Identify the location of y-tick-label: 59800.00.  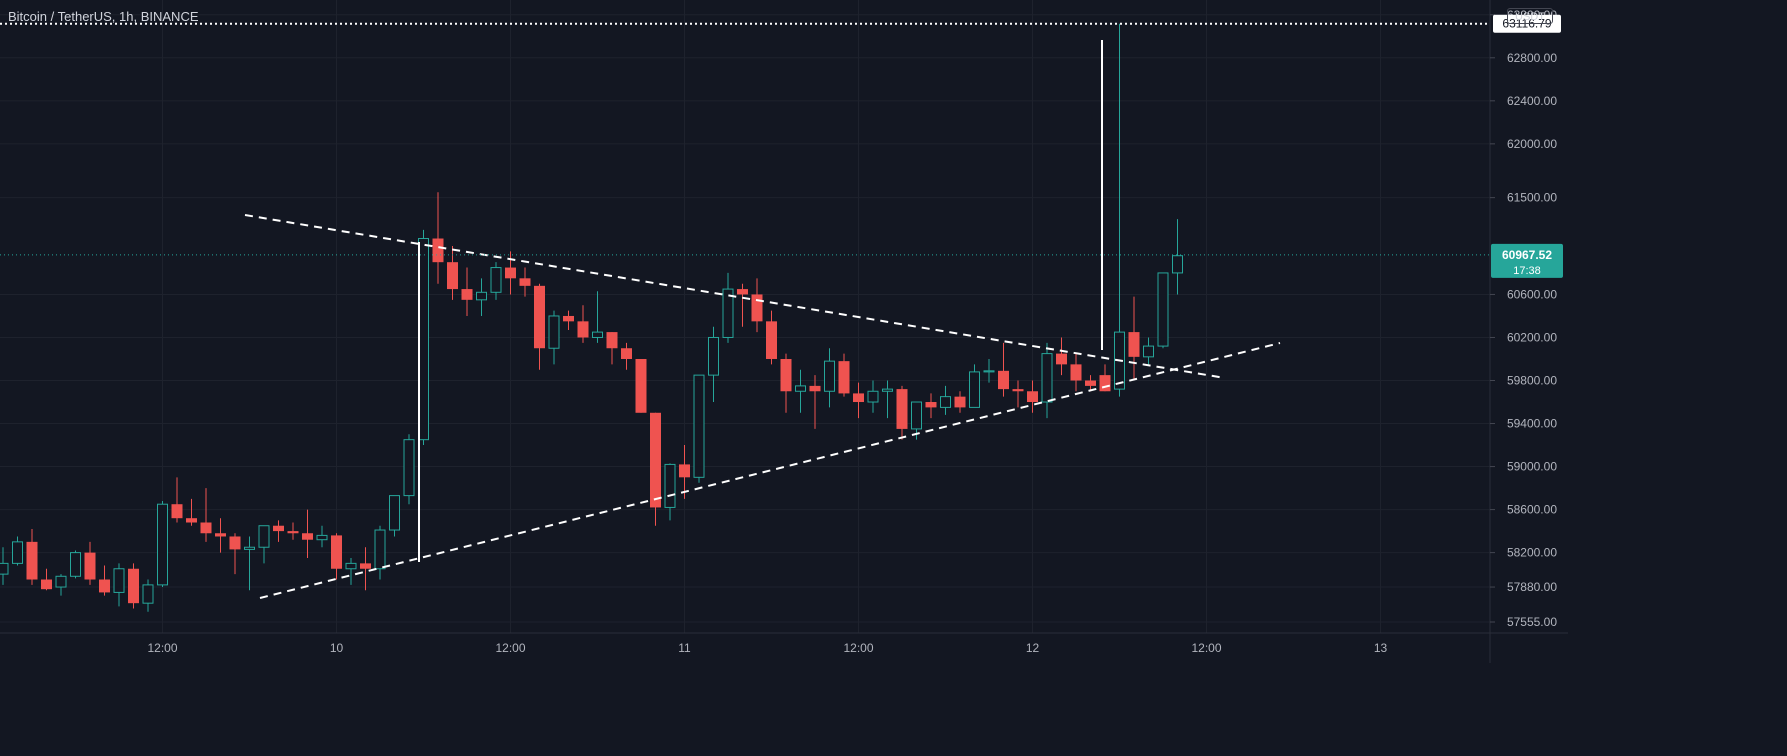
(1532, 381).